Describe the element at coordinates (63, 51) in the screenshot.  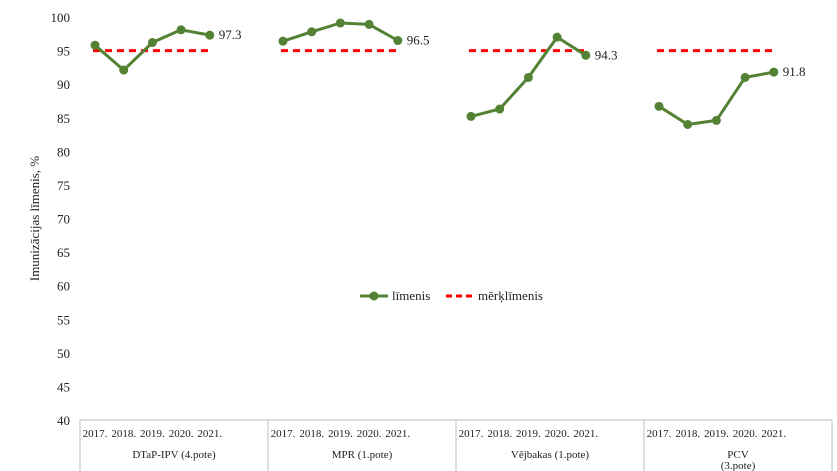
I see `y-tick-label: 95` at that location.